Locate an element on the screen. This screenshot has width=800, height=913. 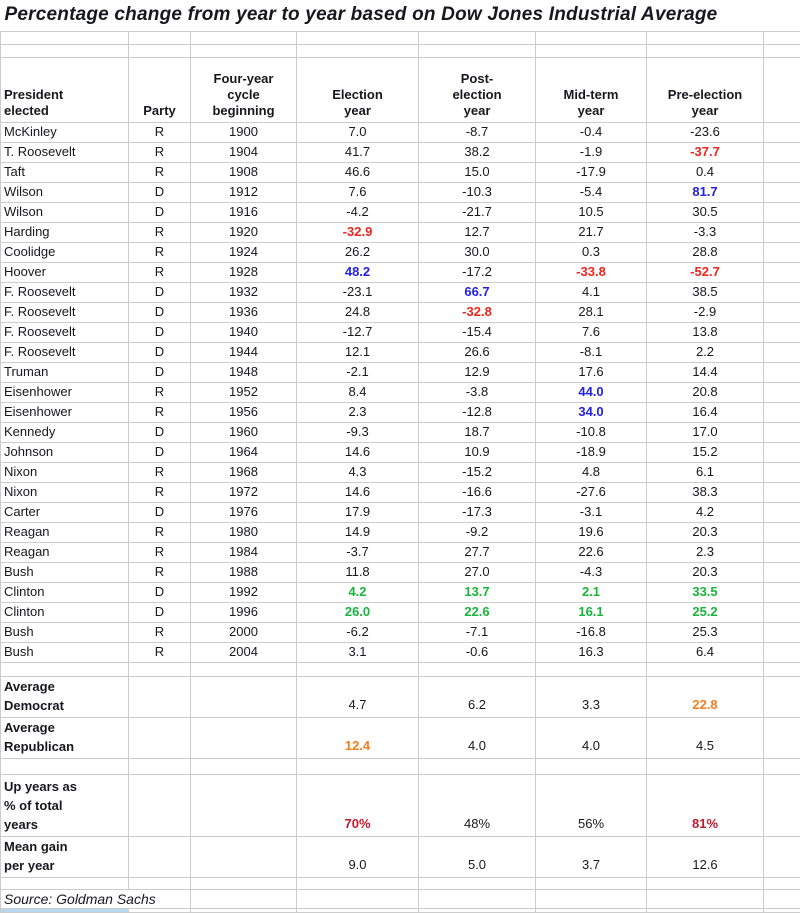
value-cell: 12.9 is located at coordinates (477, 372).